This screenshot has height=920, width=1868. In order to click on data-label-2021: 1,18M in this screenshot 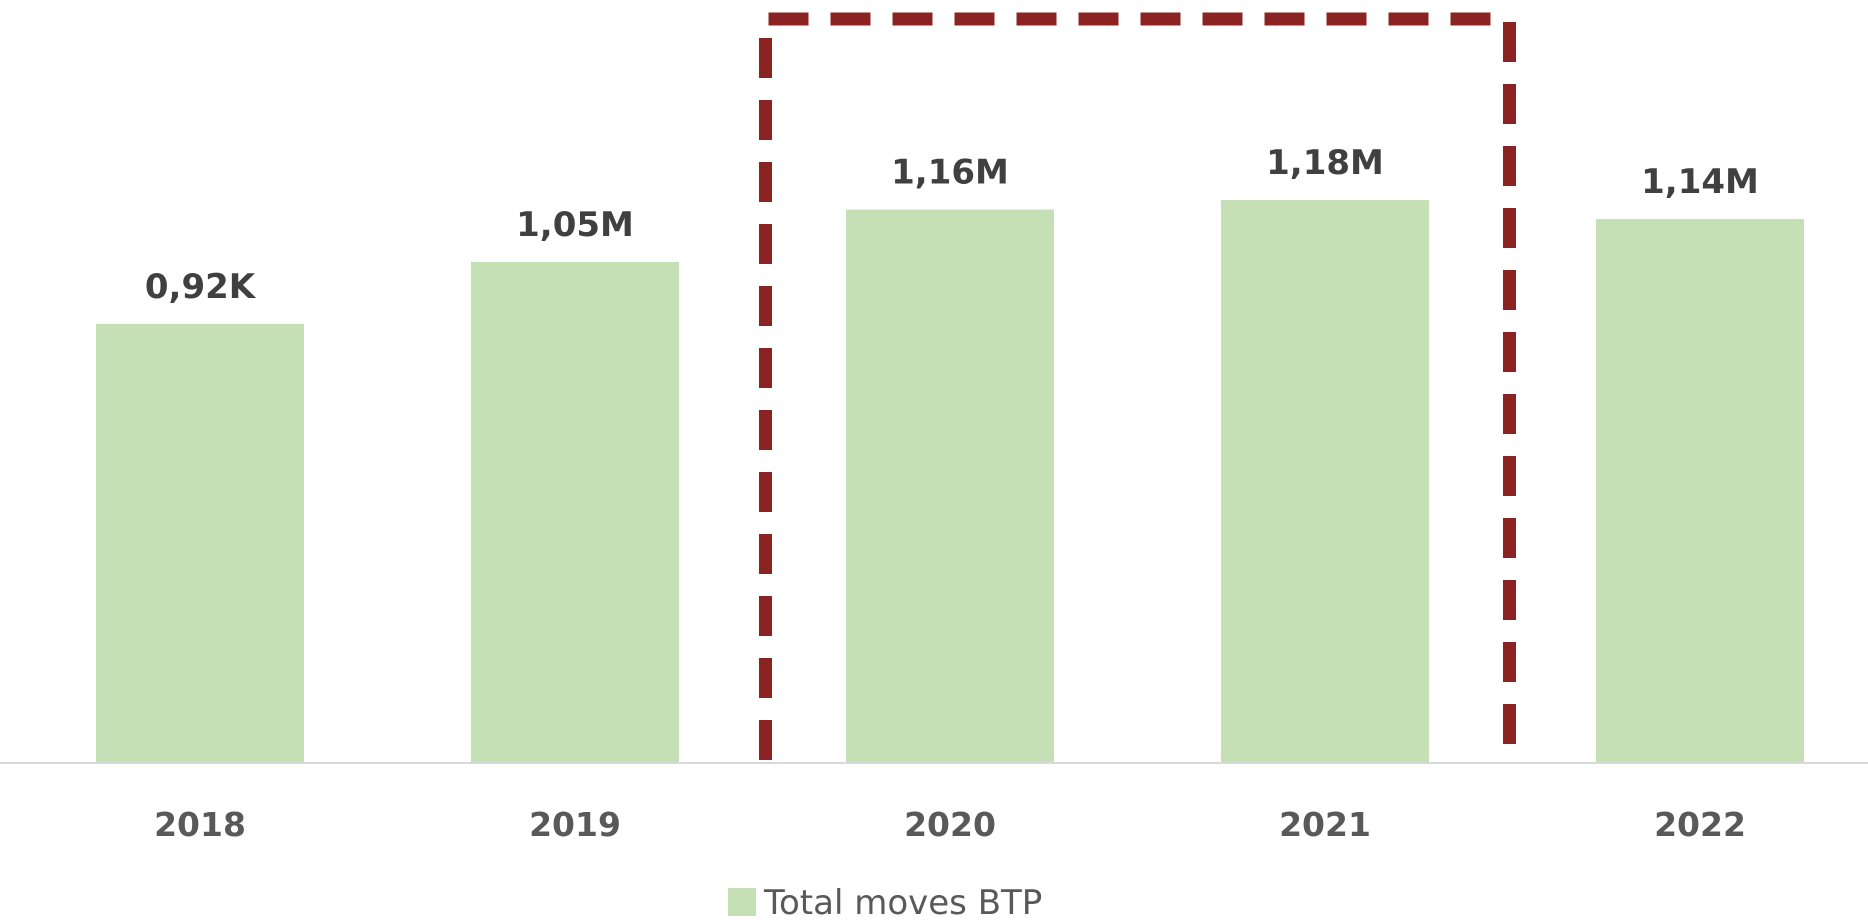, I will do `click(1325, 163)`.